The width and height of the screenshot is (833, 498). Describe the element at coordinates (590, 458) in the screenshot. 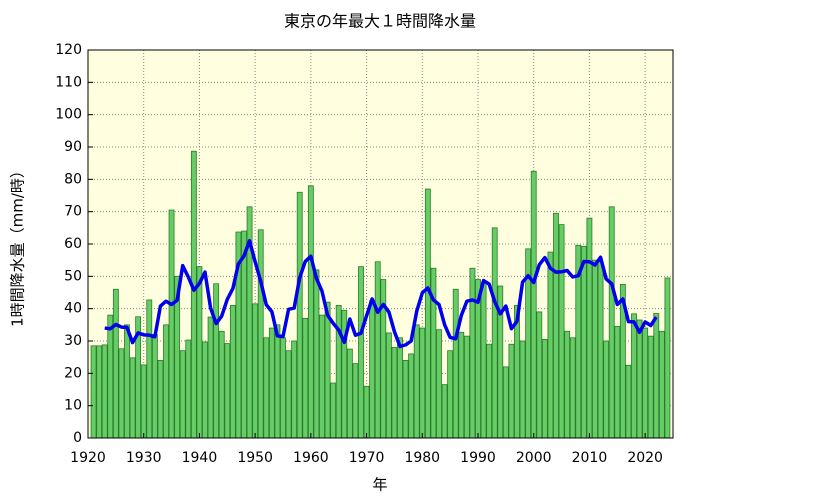

I see `x-tick-label: 2010` at that location.